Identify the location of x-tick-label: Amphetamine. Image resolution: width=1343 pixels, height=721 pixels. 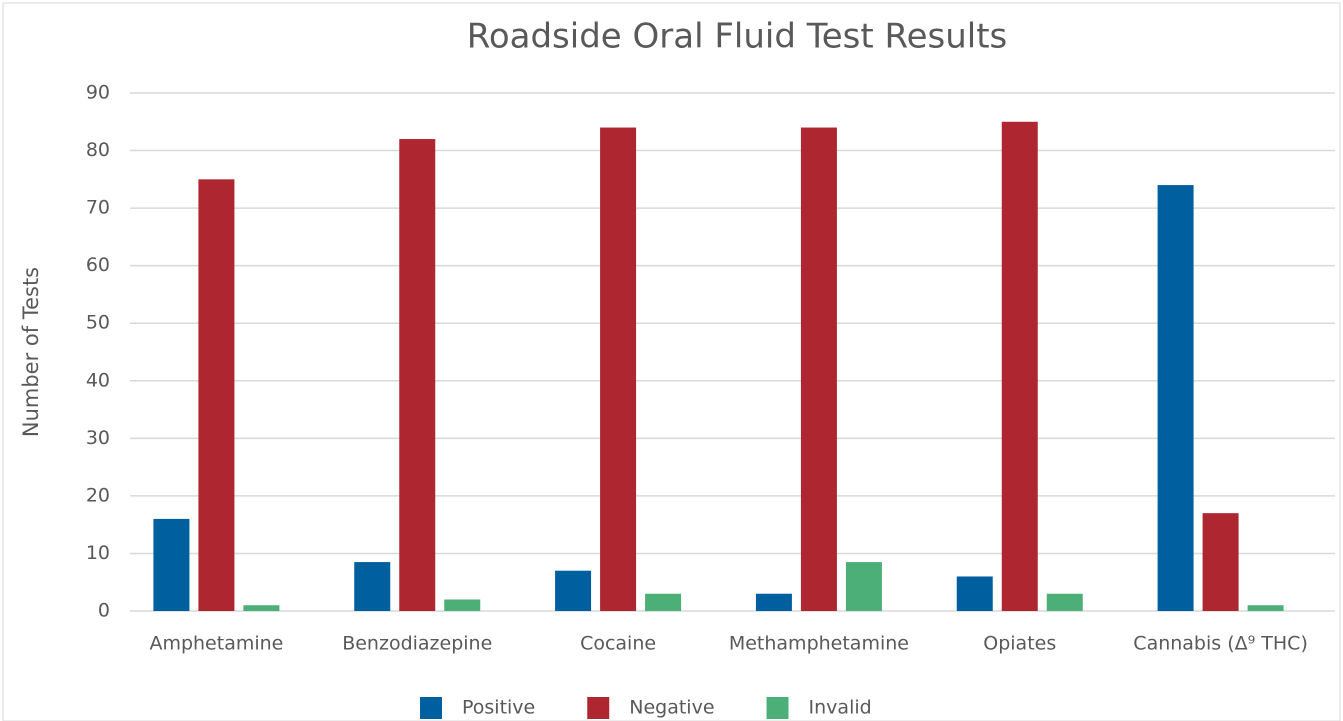
(216, 644).